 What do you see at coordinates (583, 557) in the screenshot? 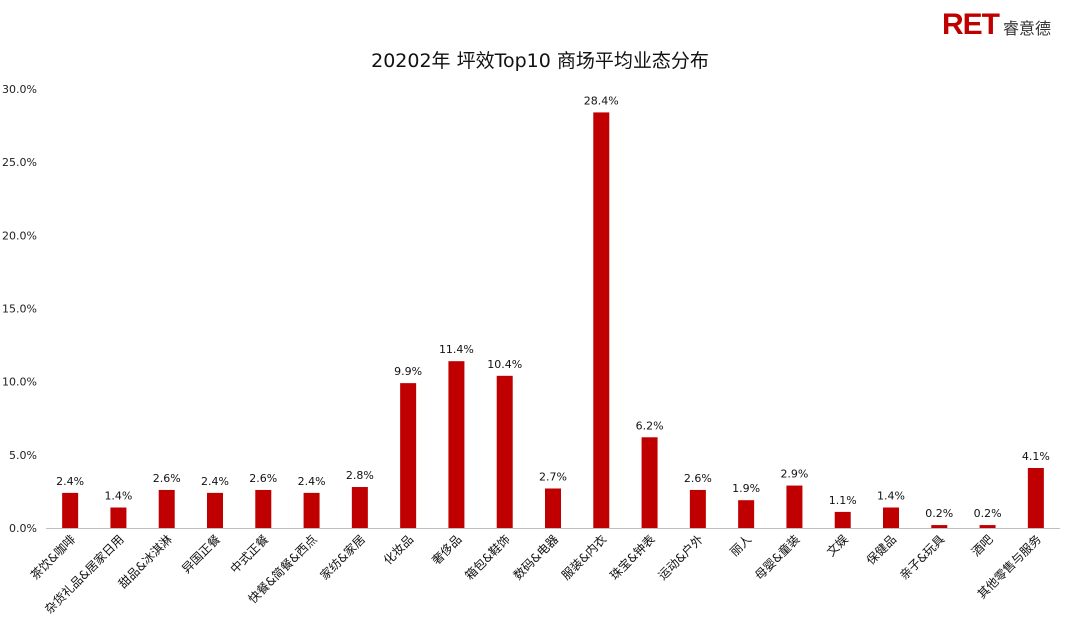
I see `x-tick-label: 服装&内衣` at bounding box center [583, 557].